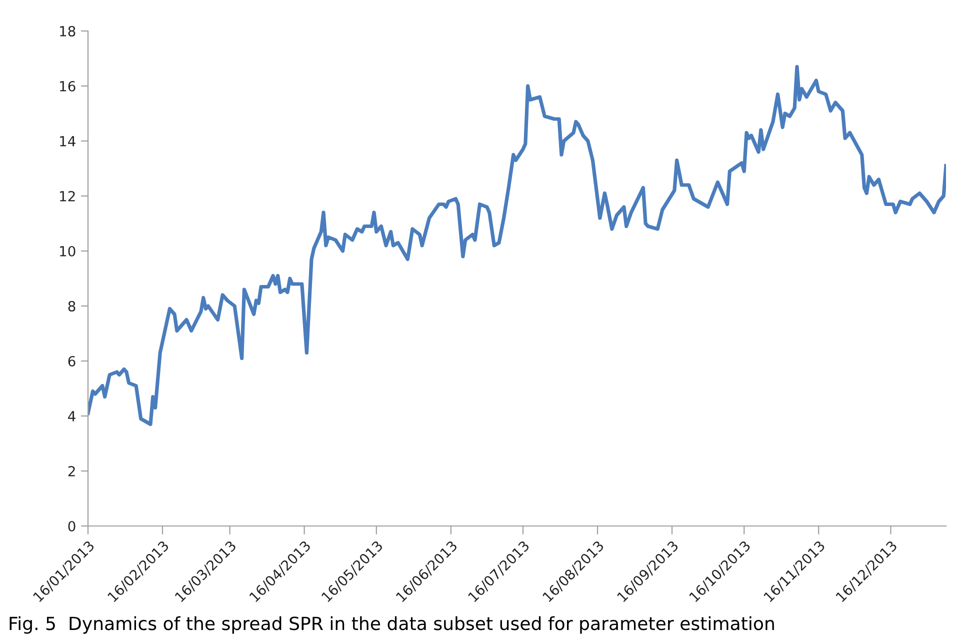 This screenshot has width=956, height=643. Describe the element at coordinates (68, 31) in the screenshot. I see `y-tick-label: 18` at that location.